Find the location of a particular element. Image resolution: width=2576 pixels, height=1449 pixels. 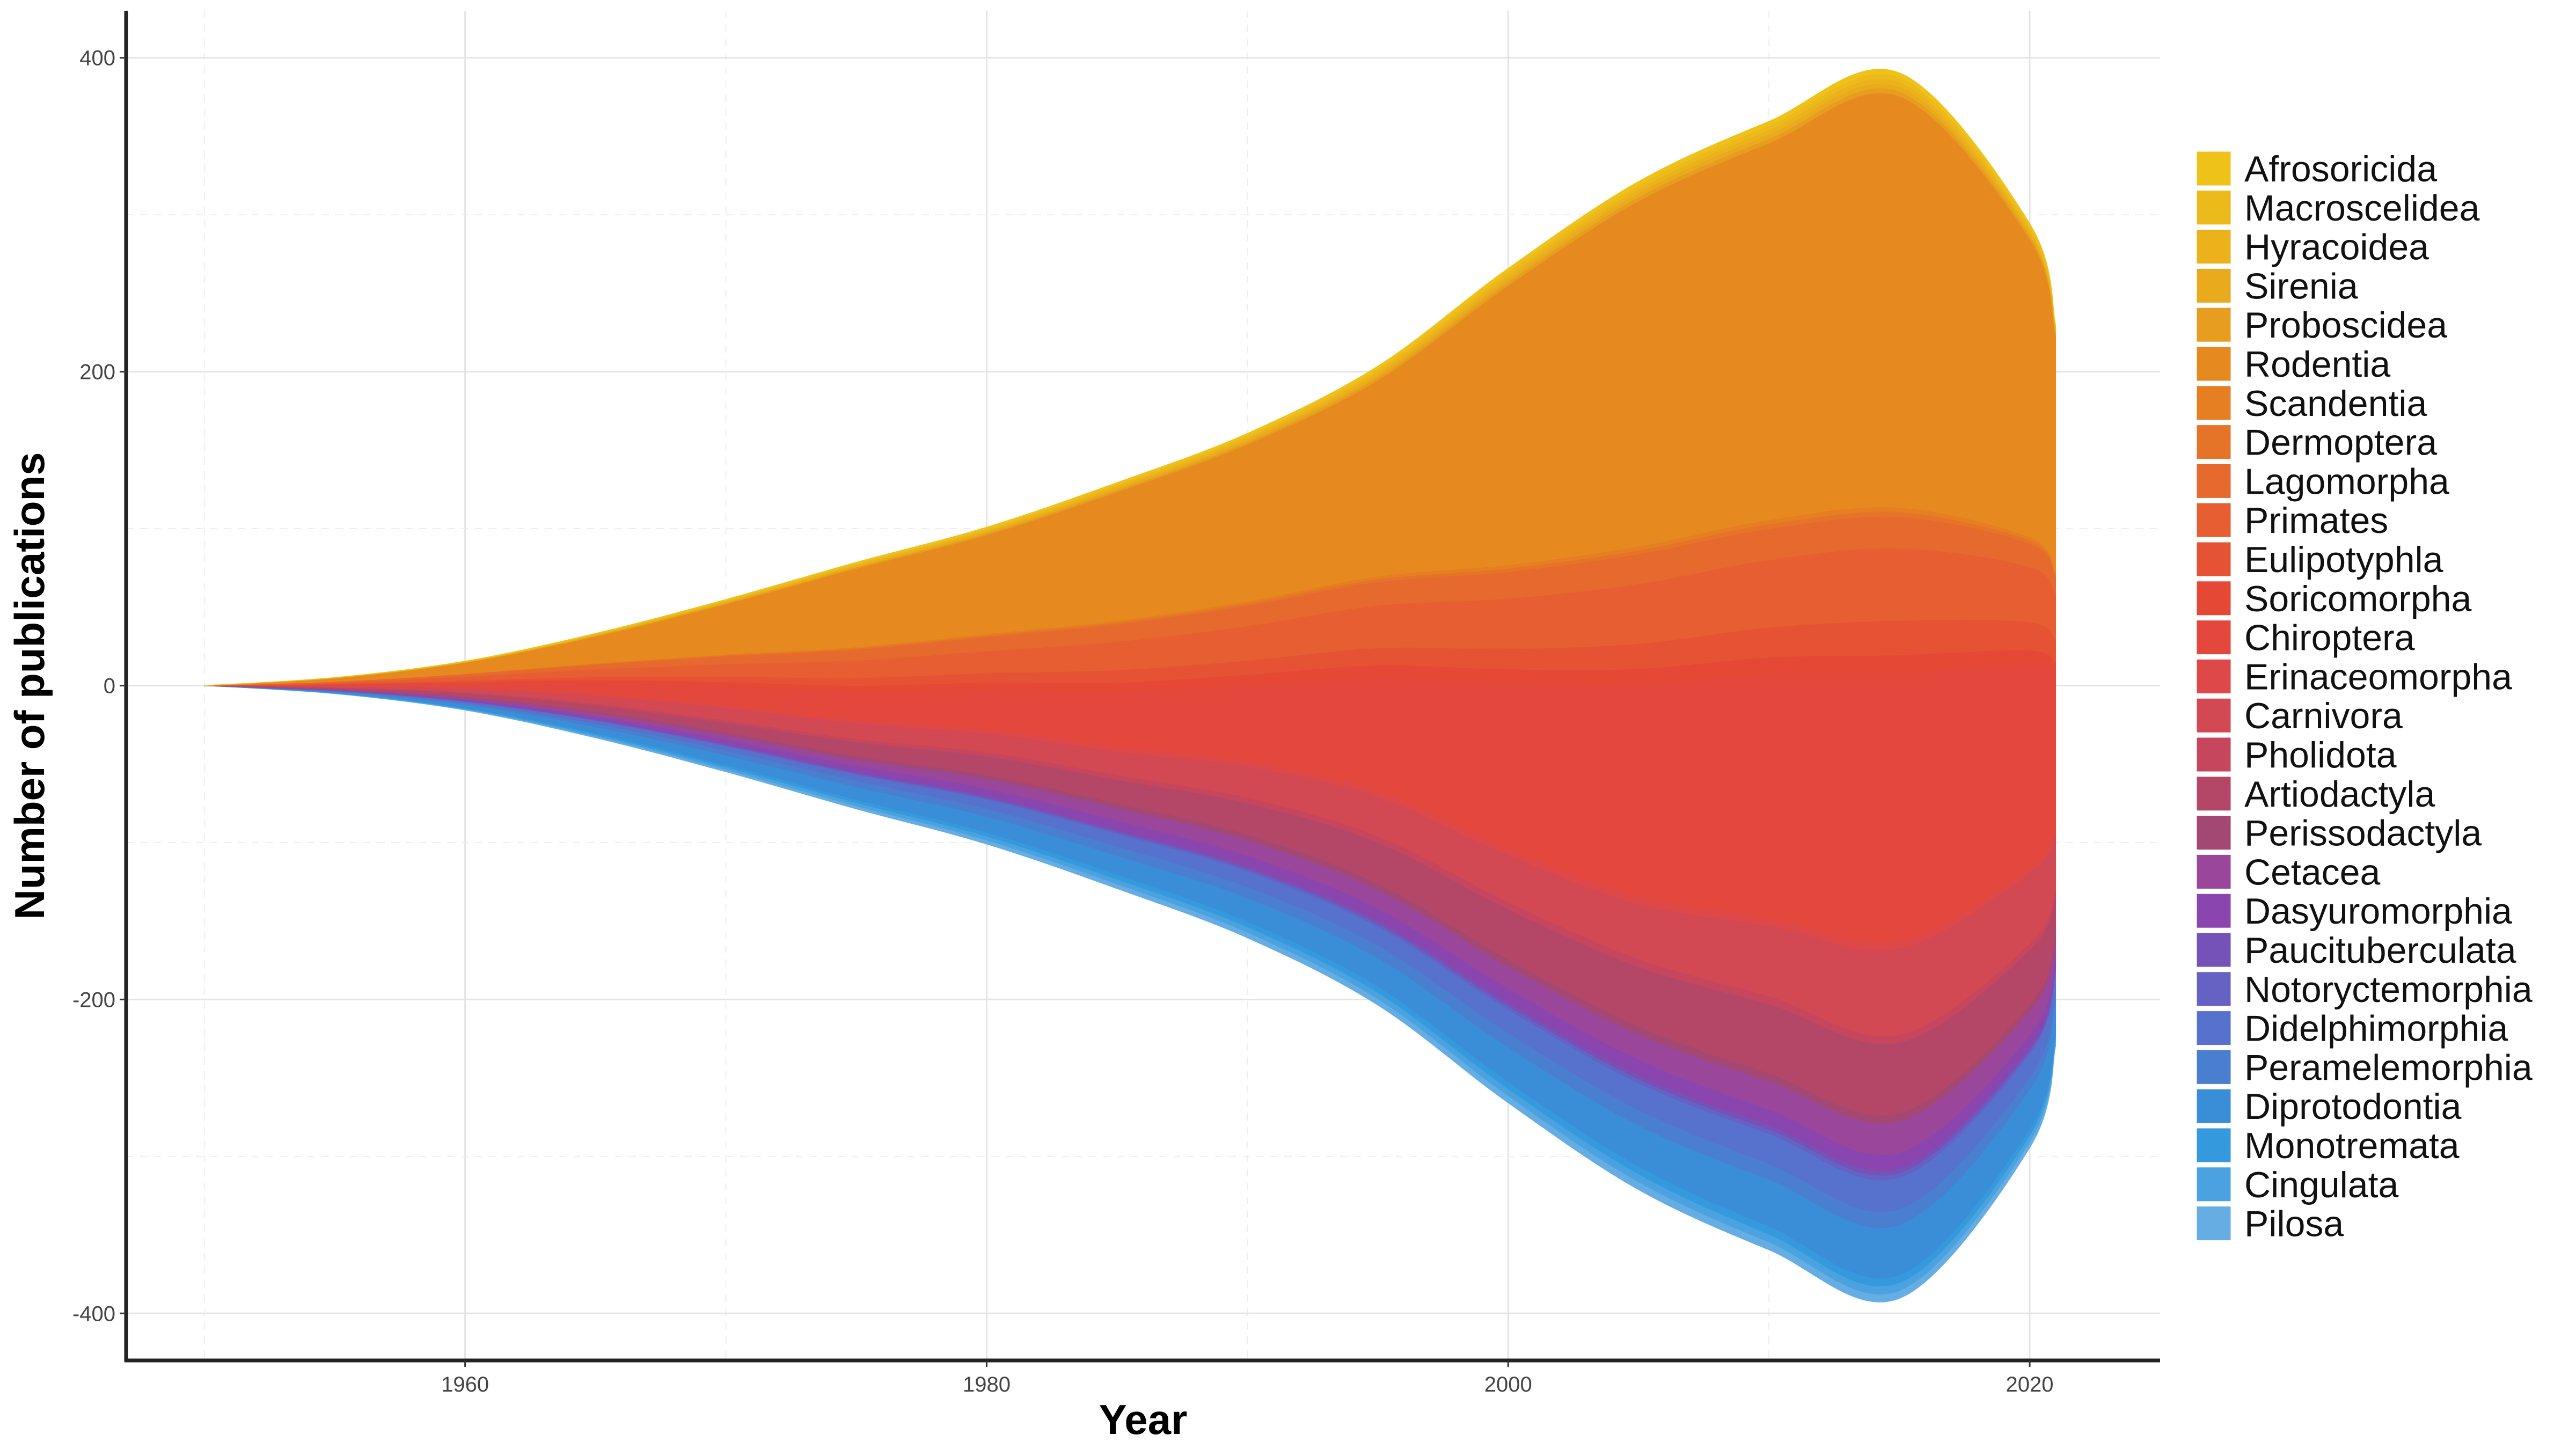

legend-label-pilosa: Pilosa is located at coordinates (2294, 1224).